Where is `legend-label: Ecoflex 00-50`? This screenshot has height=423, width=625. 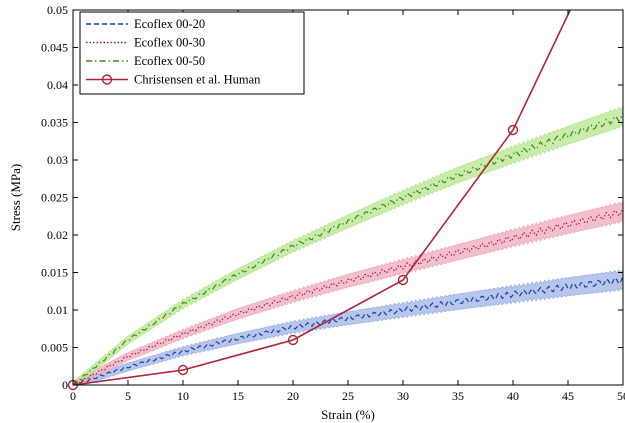 legend-label: Ecoflex 00-50 is located at coordinates (169, 61).